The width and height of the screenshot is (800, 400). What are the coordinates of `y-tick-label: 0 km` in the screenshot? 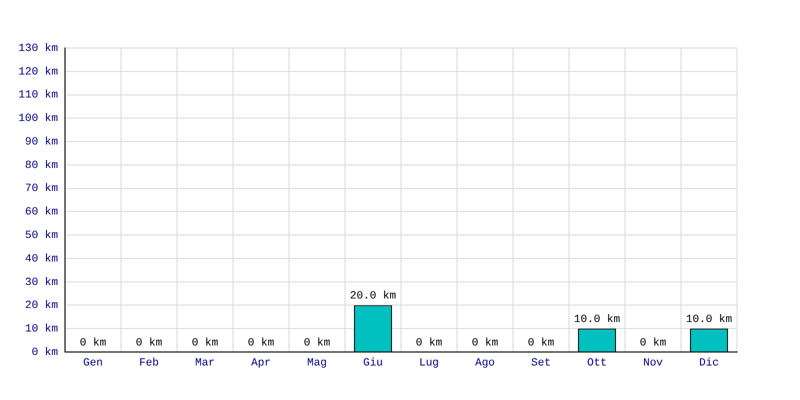 It's located at (45, 352).